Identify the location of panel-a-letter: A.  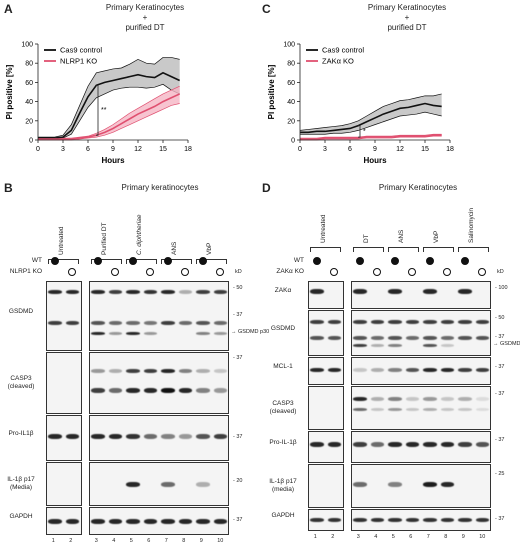
(8, 9).